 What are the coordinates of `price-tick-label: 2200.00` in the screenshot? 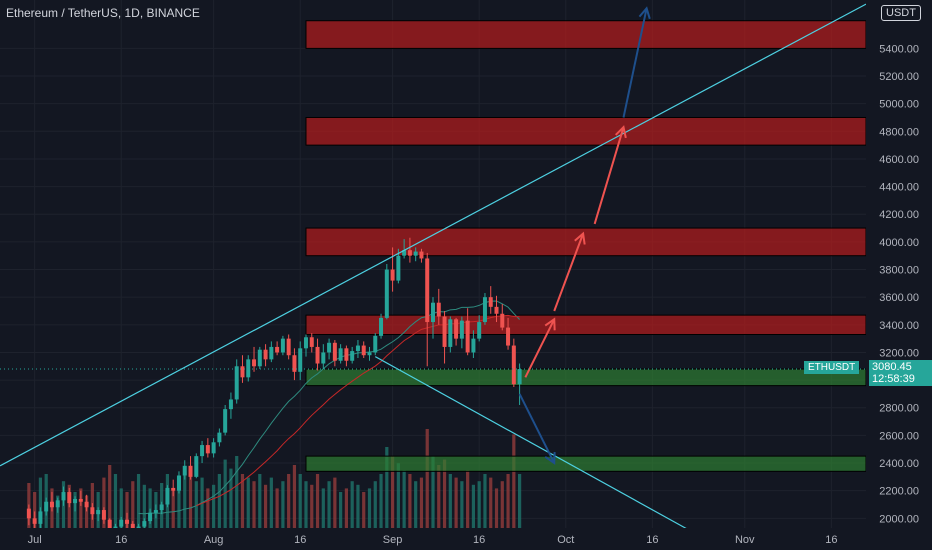 It's located at (899, 492).